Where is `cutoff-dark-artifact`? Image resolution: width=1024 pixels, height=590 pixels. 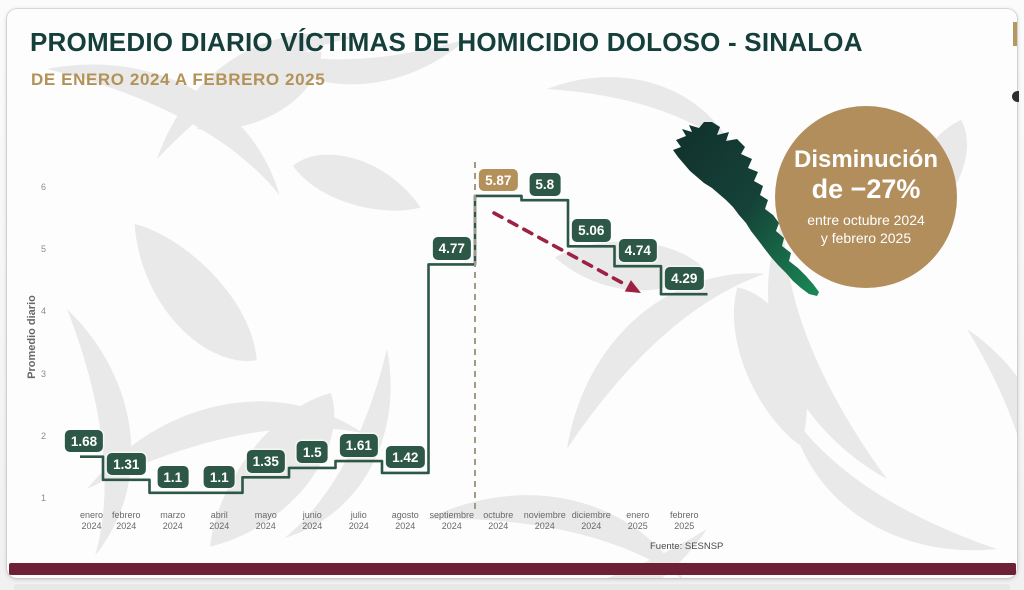
cutoff-dark-artifact is located at coordinates (1015, 96).